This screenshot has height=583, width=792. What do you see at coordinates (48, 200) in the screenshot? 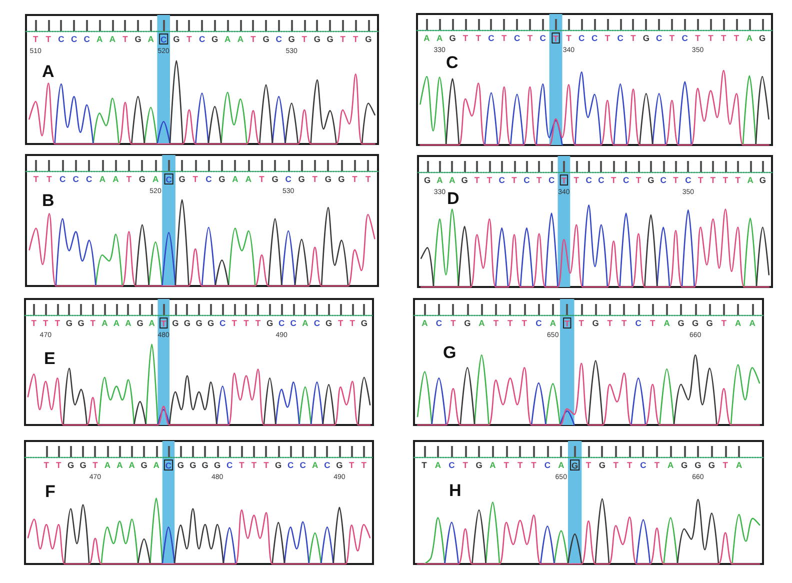
I see `chart-title: B` at bounding box center [48, 200].